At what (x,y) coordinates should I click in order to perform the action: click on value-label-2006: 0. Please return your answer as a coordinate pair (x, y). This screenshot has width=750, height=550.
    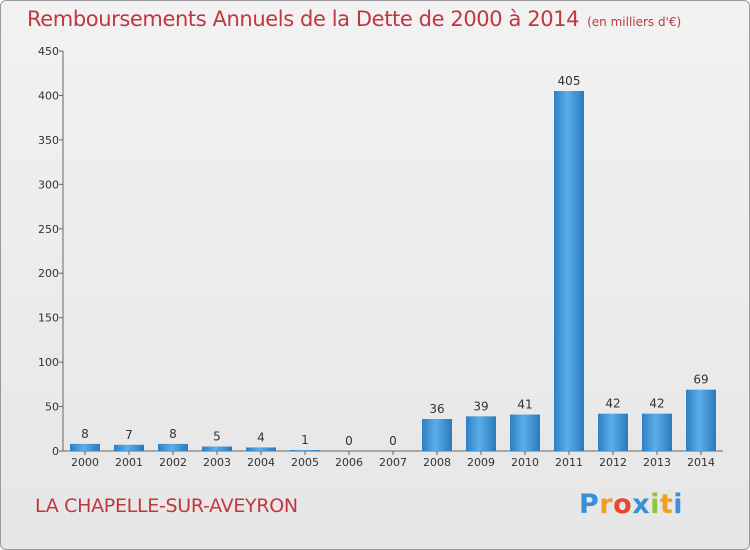
    Looking at the image, I should click on (349, 441).